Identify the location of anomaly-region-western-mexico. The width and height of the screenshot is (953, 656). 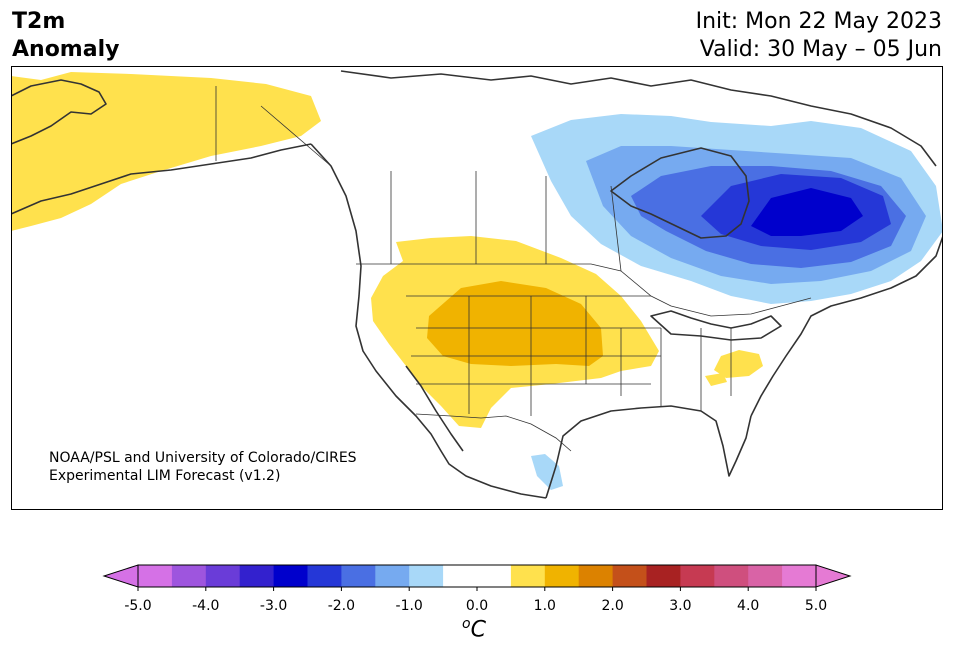
(547, 472).